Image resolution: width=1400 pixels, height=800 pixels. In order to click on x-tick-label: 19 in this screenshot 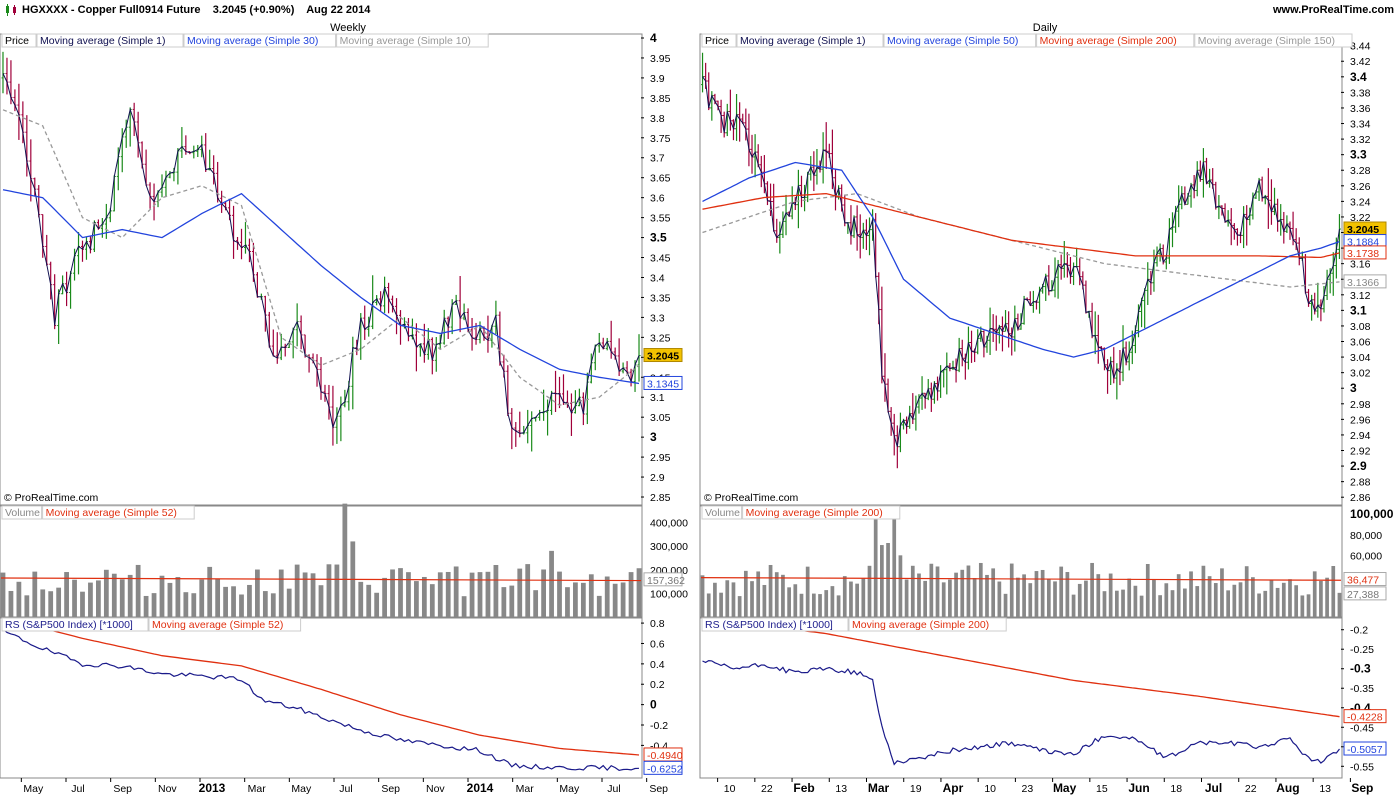, I will do `click(916, 789)`.